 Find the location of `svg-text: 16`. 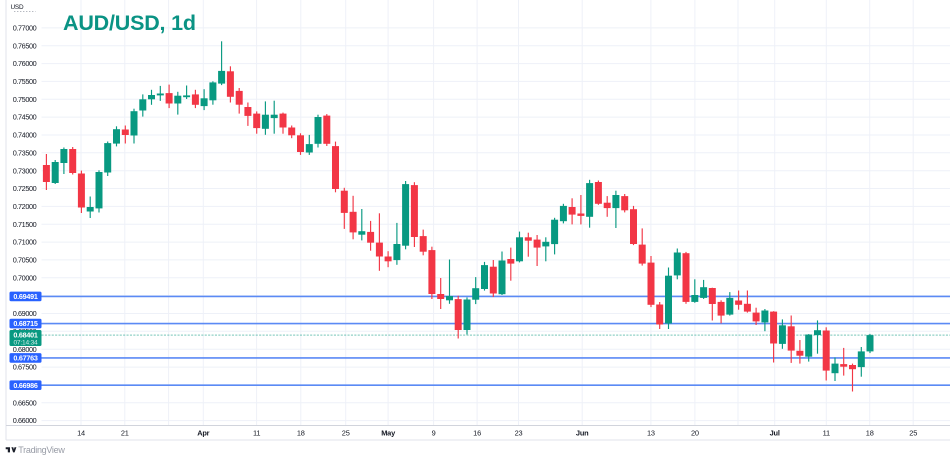

svg-text: 16 is located at coordinates (477, 433).